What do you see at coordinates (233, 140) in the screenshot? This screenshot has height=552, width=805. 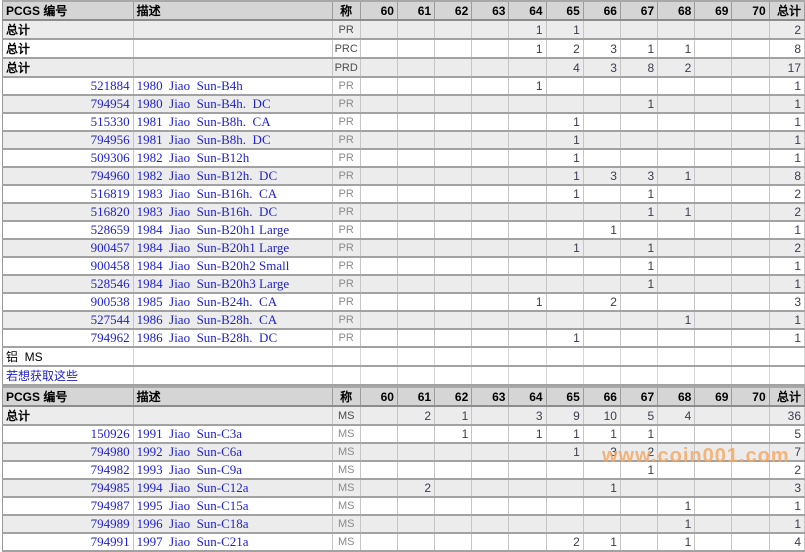 I see `description-link: 1981 Jiao Sun-B8h. DC` at bounding box center [233, 140].